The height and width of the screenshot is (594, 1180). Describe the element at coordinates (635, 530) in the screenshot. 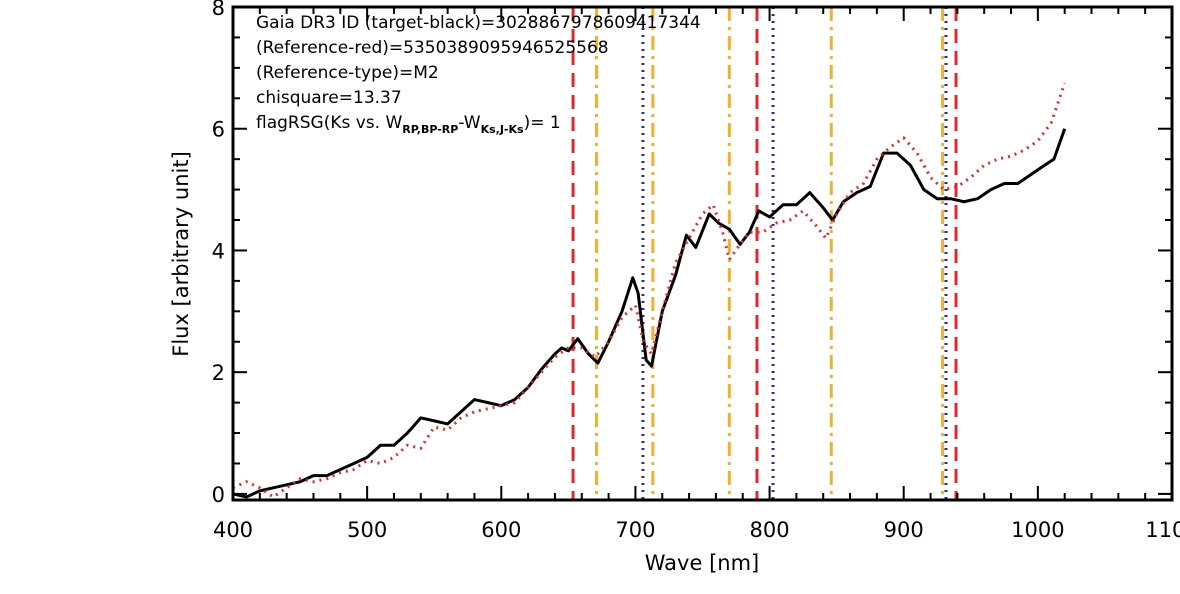

I see `x-tick-label: 700` at that location.